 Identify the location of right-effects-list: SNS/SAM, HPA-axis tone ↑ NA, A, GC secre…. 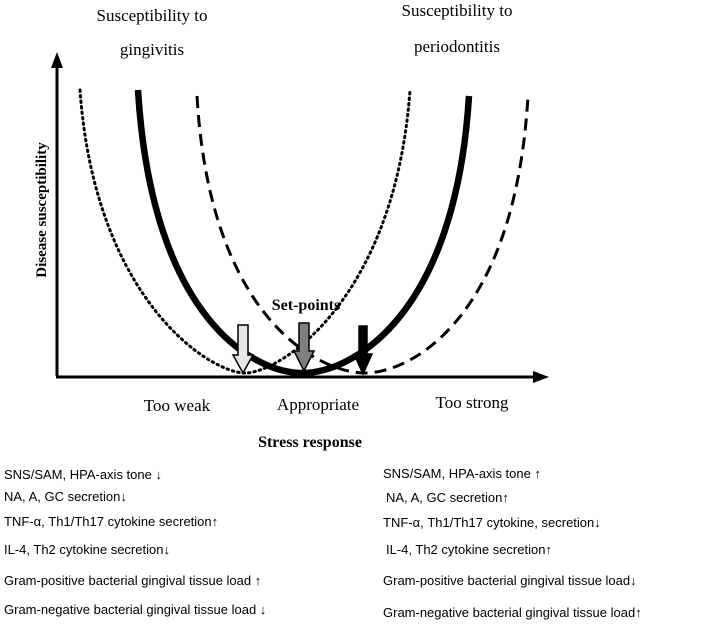
(512, 543).